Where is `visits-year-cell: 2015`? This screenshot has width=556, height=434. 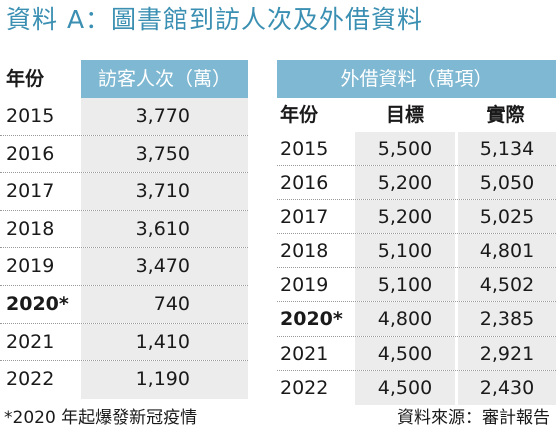
visits-year-cell: 2015 is located at coordinates (40, 116).